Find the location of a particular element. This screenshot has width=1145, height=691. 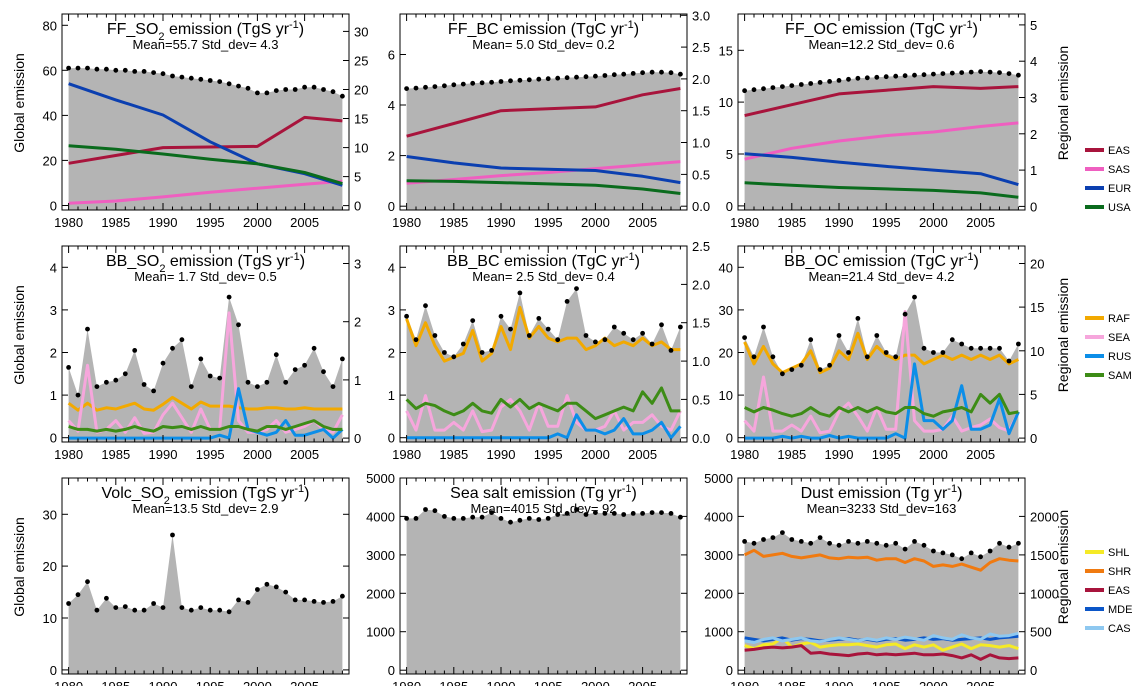

y-tick-label: 4 is located at coordinates (391, 105).